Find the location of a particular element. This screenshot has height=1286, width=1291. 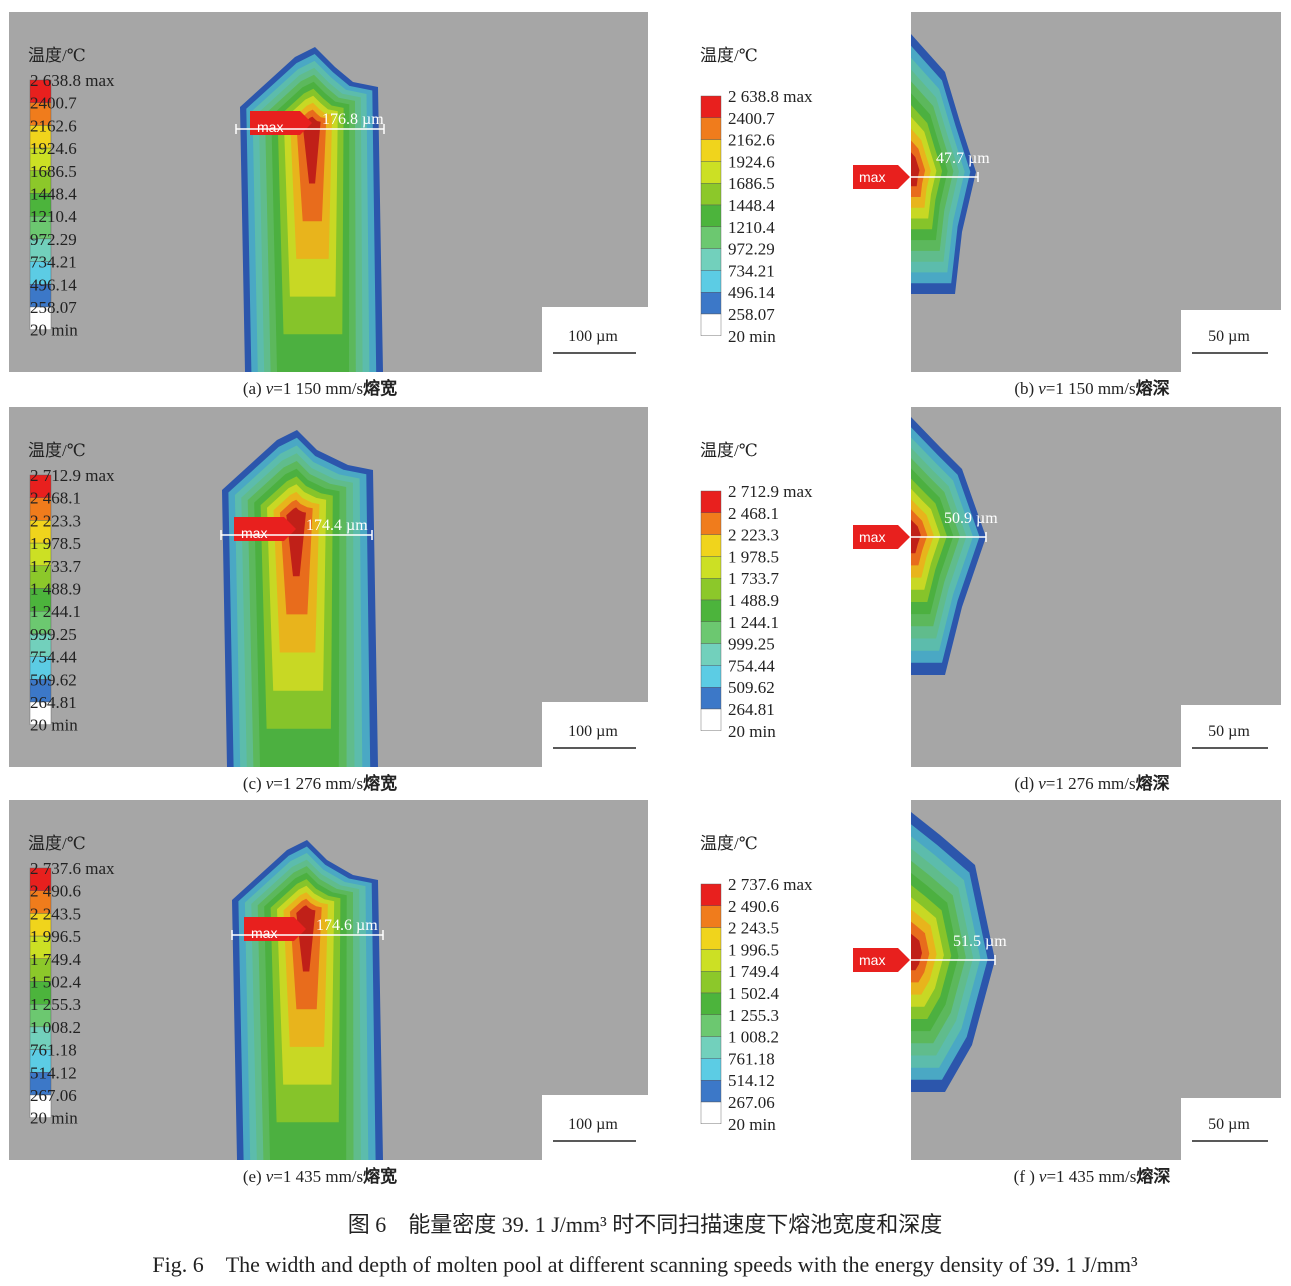

legend-value: 1 733.7 is located at coordinates (56, 566).